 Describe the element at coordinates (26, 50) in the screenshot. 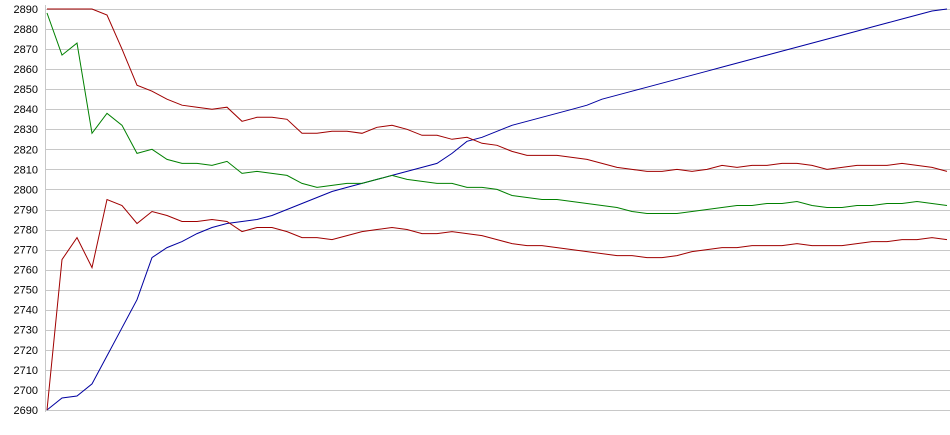

I see `y-tick-label: 2870` at that location.